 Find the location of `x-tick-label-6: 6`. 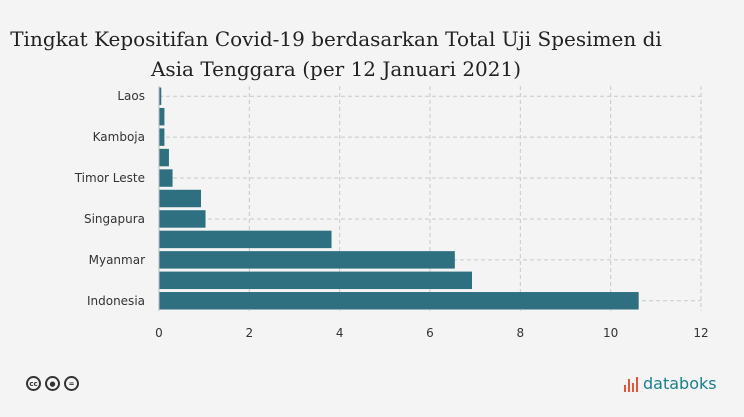

x-tick-label-6: 6 is located at coordinates (430, 333).